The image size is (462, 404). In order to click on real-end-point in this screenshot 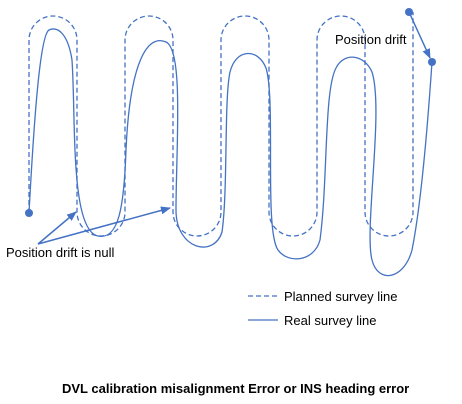, I will do `click(432, 62)`.